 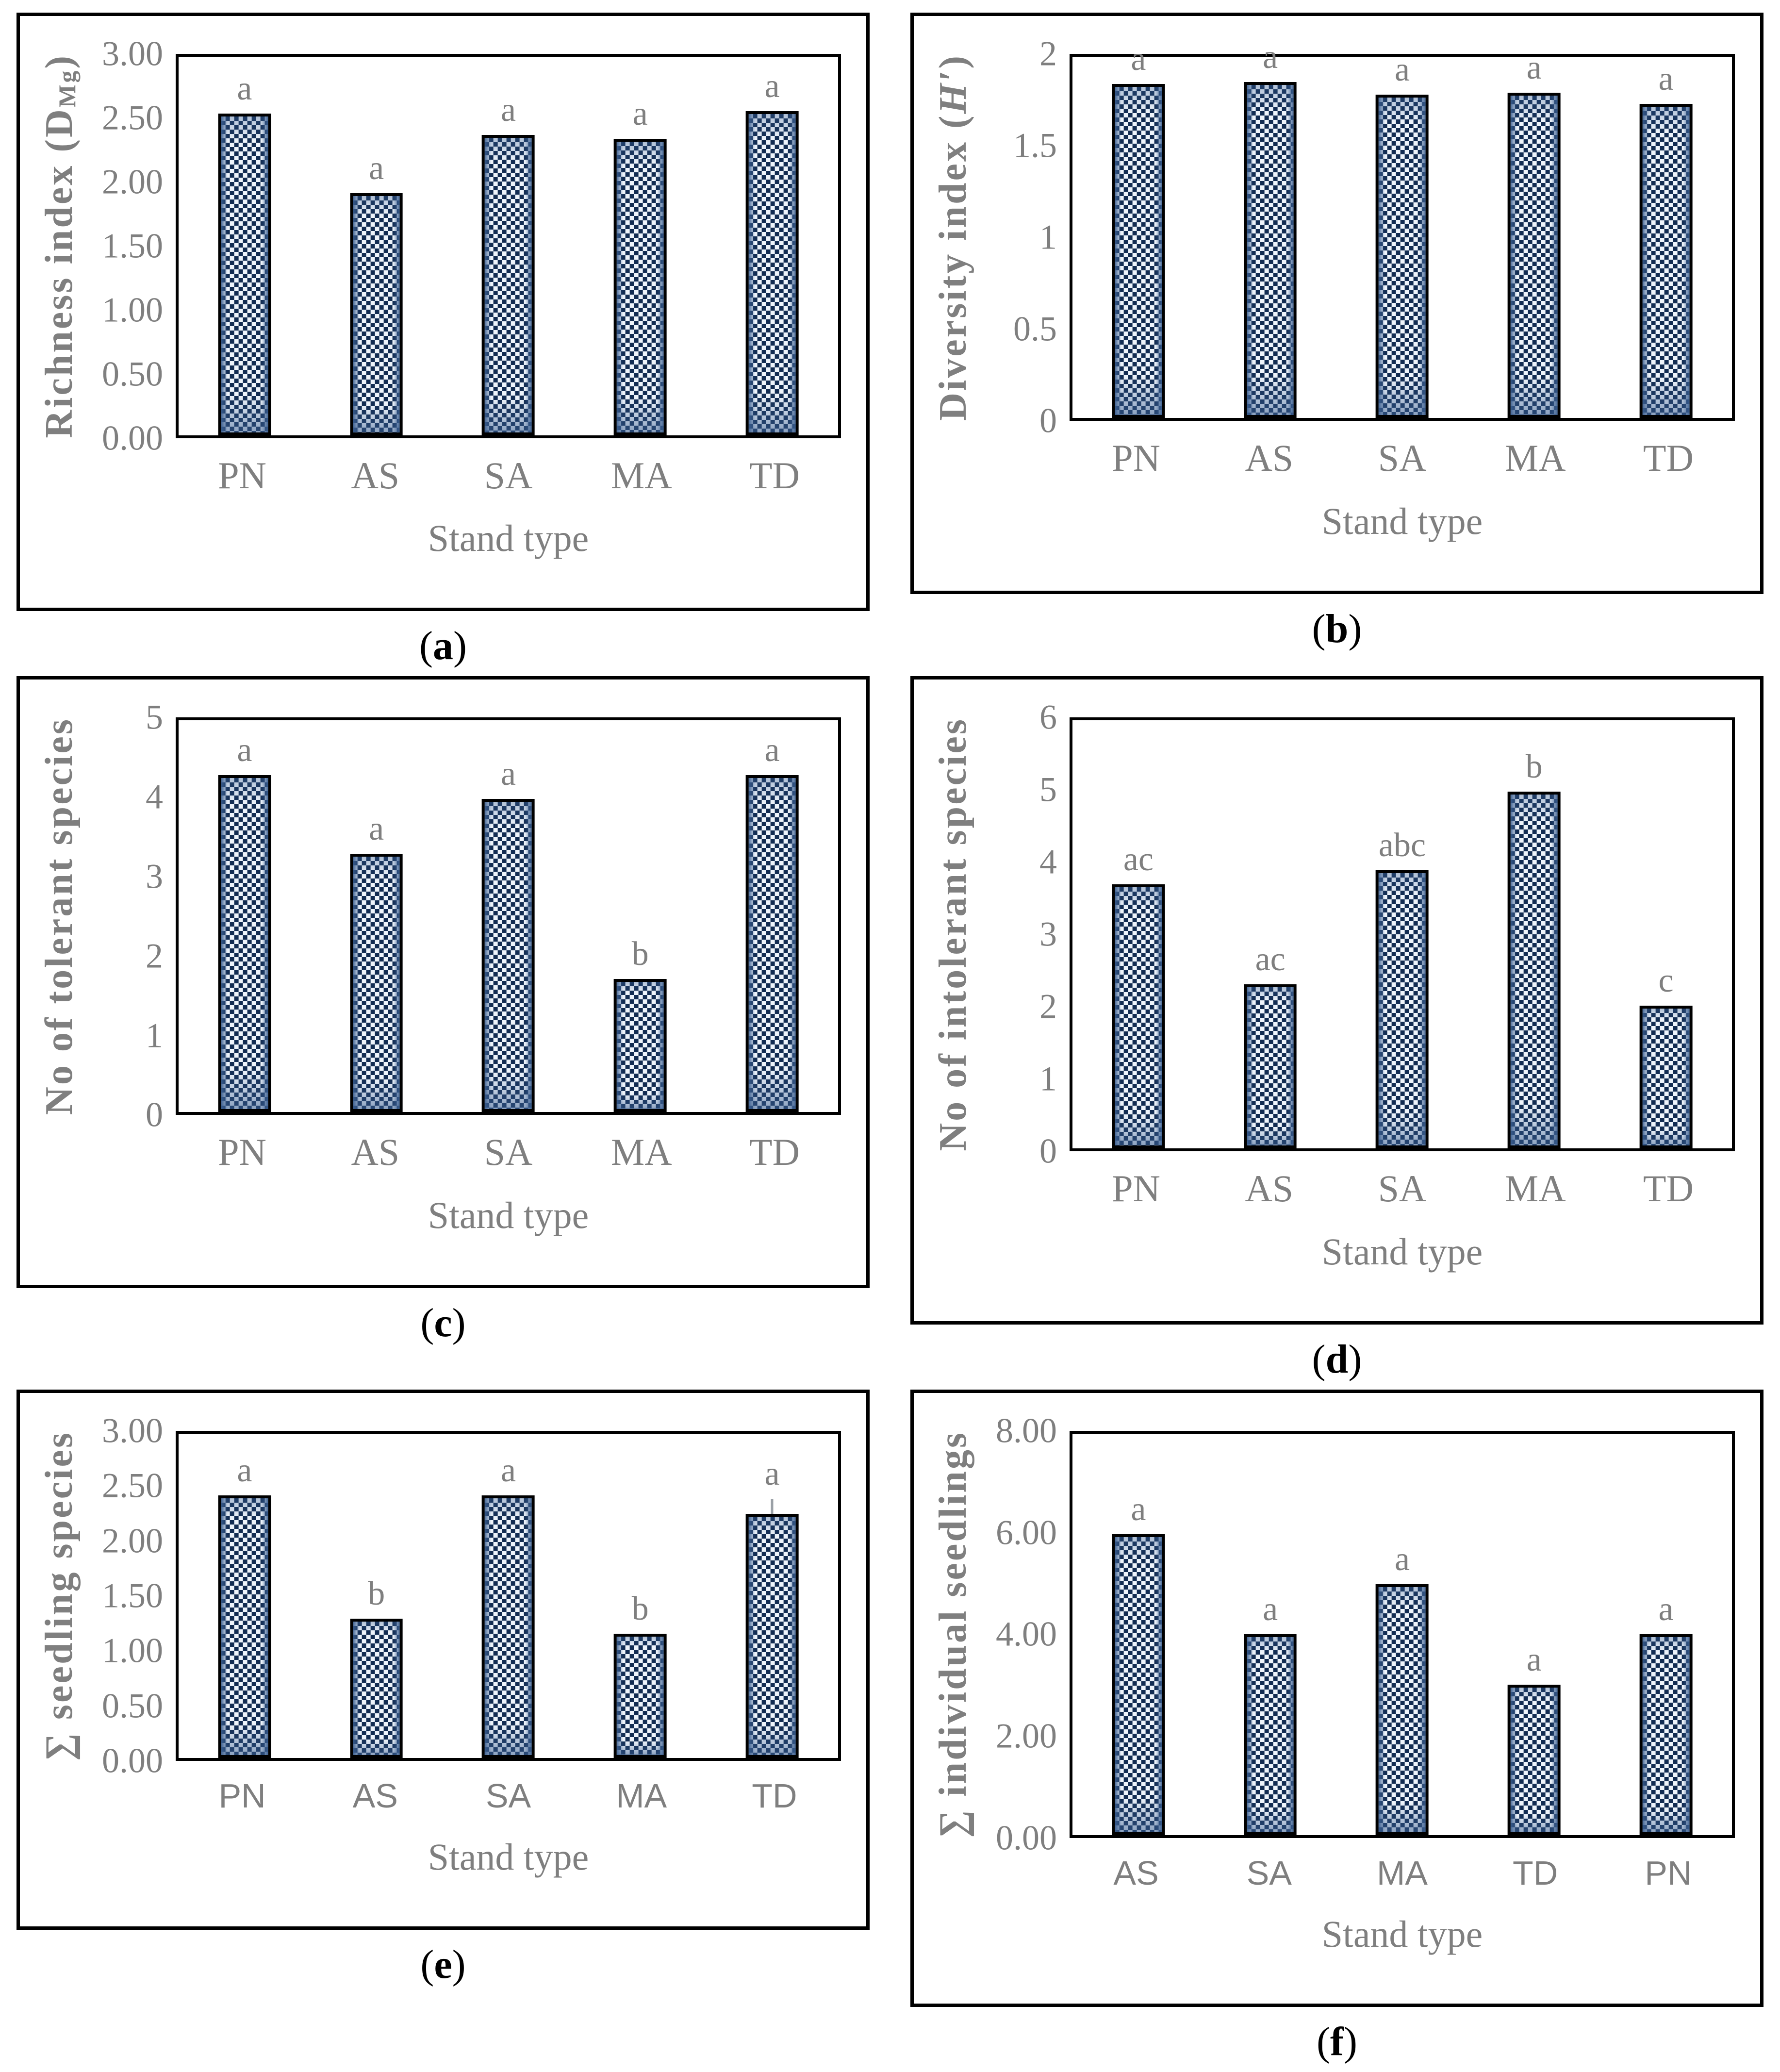 I want to click on y-tick-label: 4, so click(x=154, y=796).